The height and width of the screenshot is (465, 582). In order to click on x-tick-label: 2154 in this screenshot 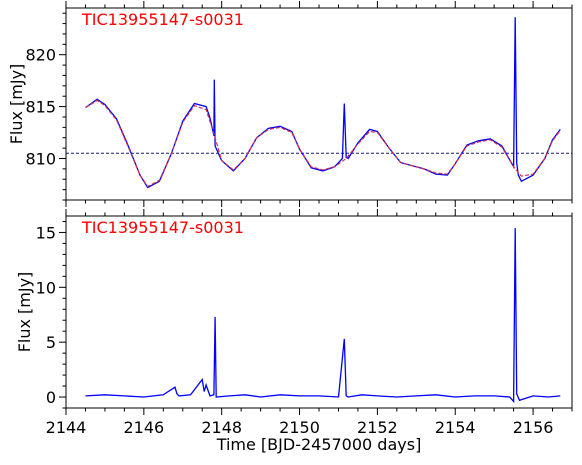, I will do `click(455, 427)`.